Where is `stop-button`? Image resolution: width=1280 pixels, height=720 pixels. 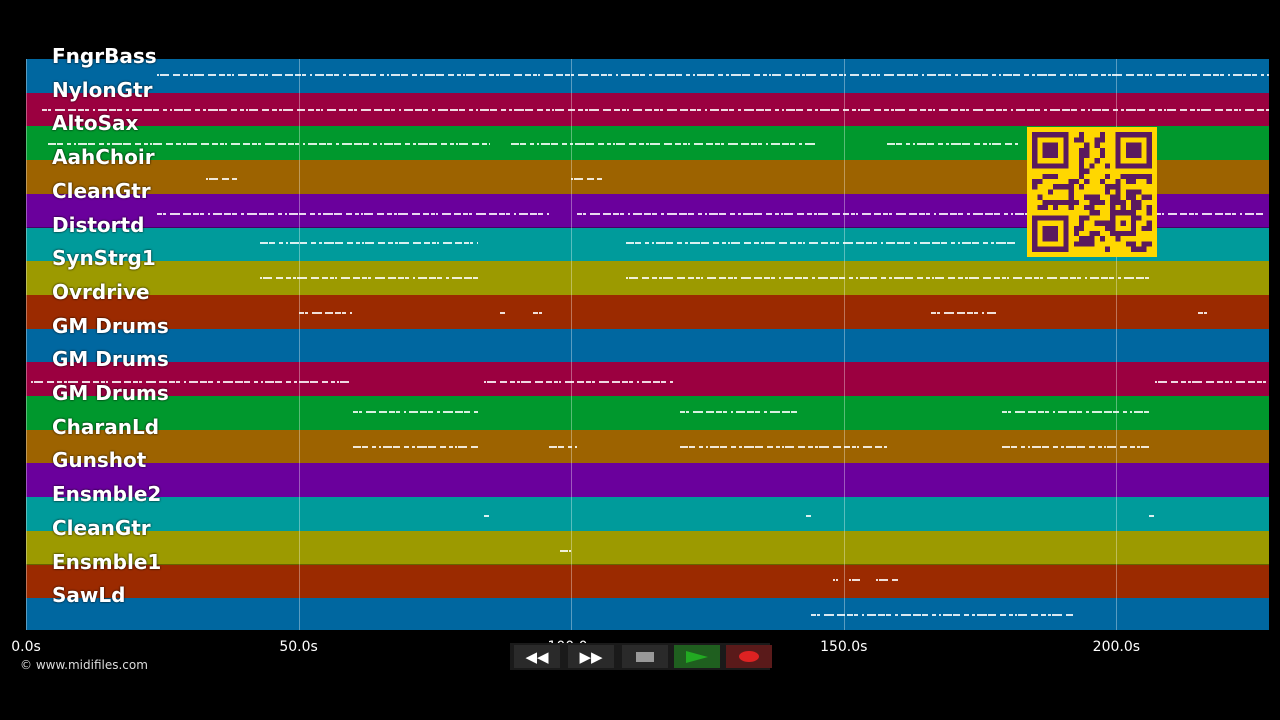
stop-button is located at coordinates (645, 656).